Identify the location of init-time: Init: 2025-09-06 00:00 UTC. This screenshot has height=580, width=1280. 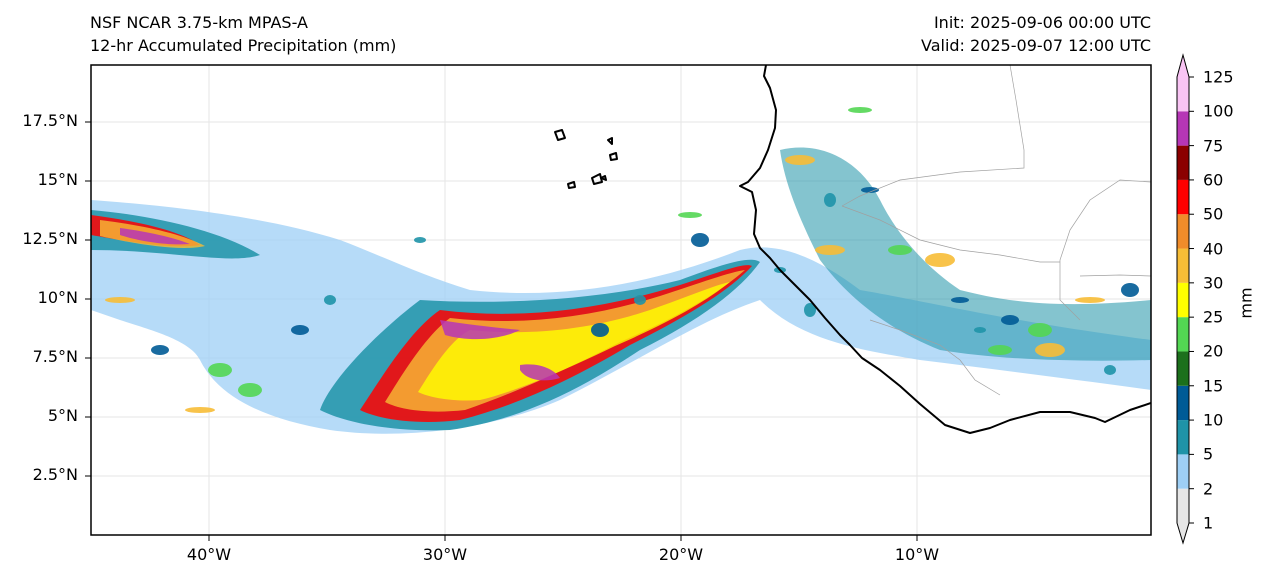
(1042, 22).